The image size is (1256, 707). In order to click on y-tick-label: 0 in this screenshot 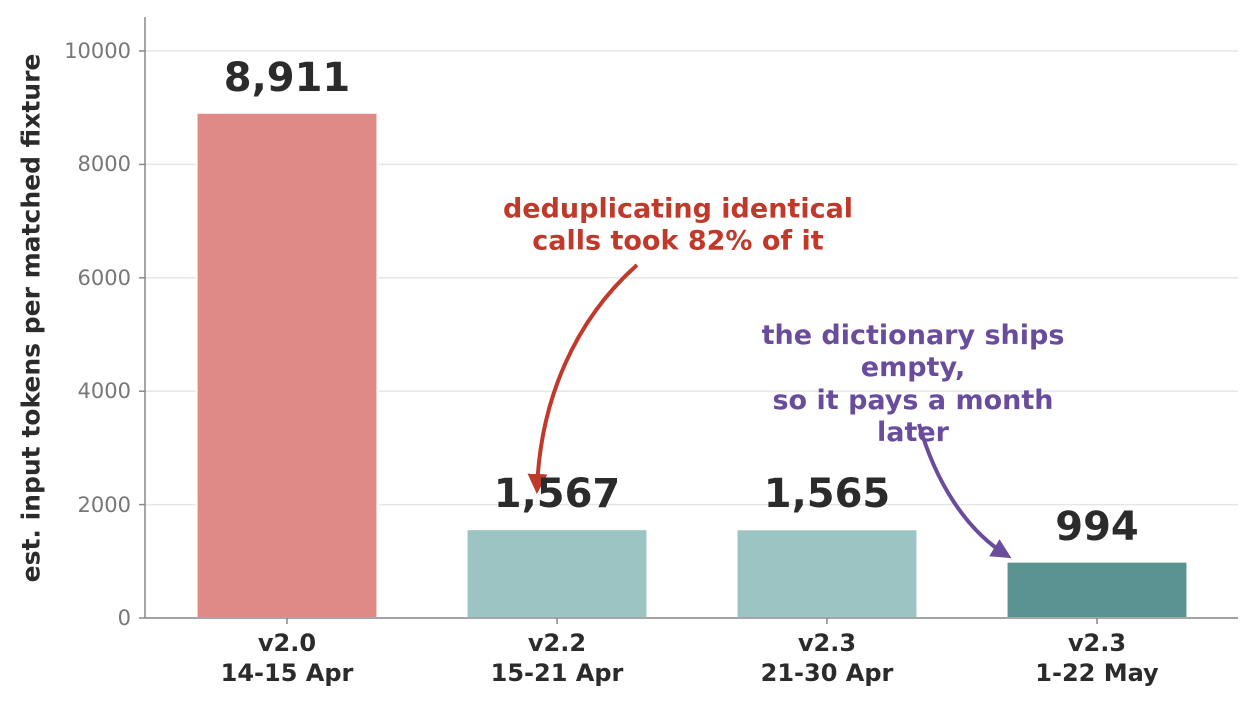, I will do `click(124, 618)`.